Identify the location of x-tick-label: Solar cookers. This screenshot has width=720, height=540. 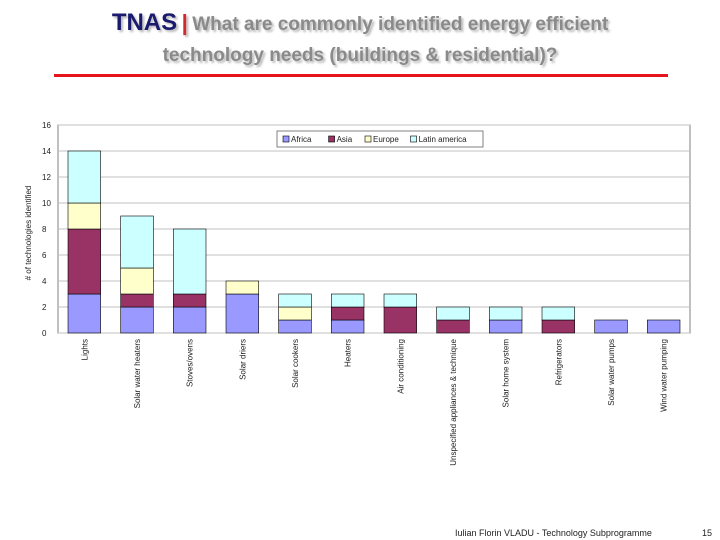
(295, 363).